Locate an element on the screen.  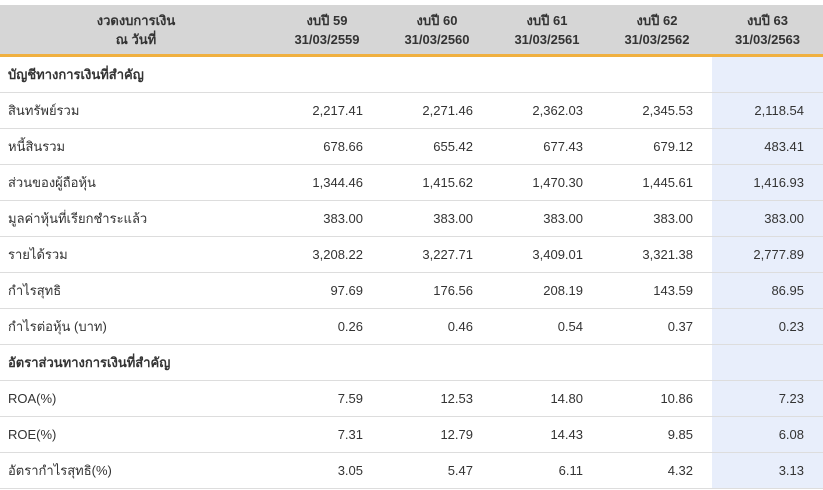
value-cell: 3,321.38 is located at coordinates (657, 254).